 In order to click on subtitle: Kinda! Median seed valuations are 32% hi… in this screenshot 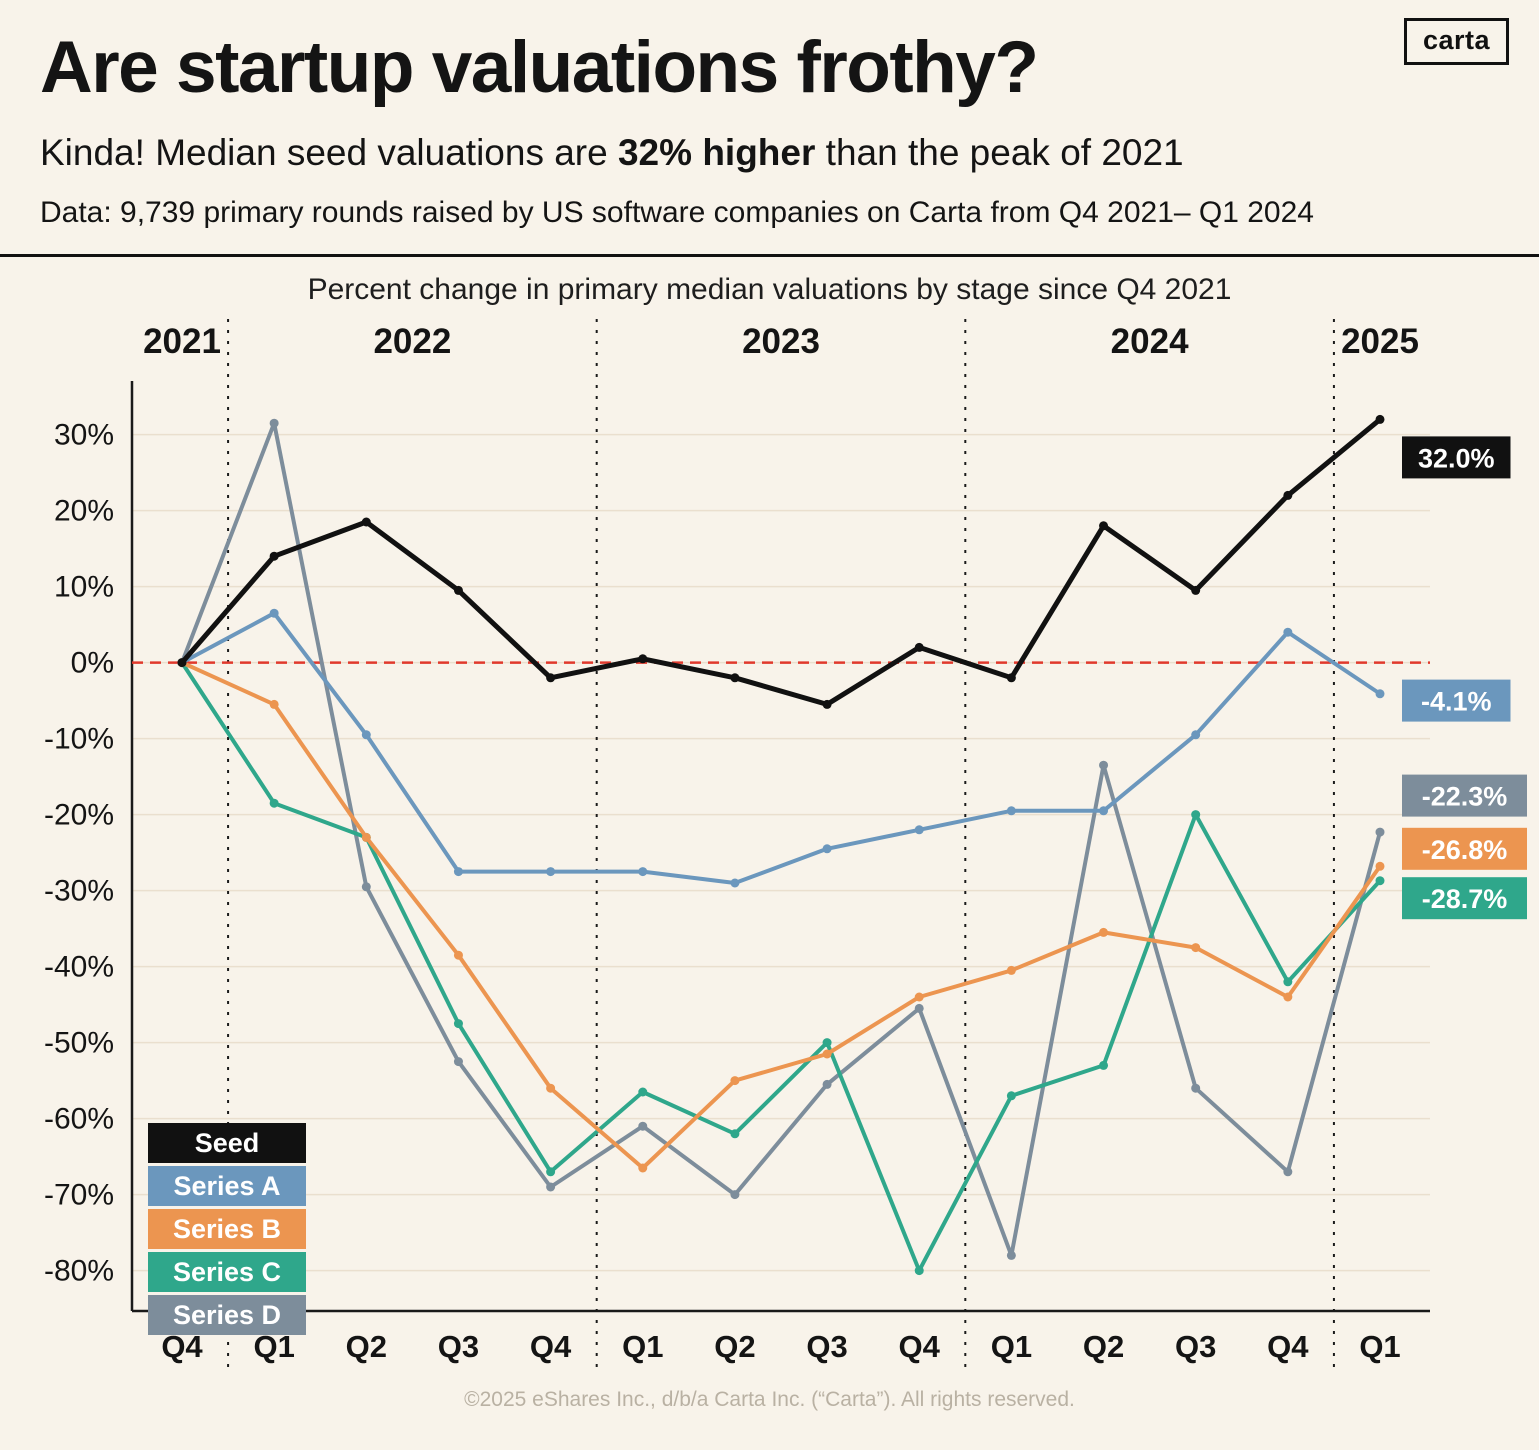, I will do `click(769, 153)`.